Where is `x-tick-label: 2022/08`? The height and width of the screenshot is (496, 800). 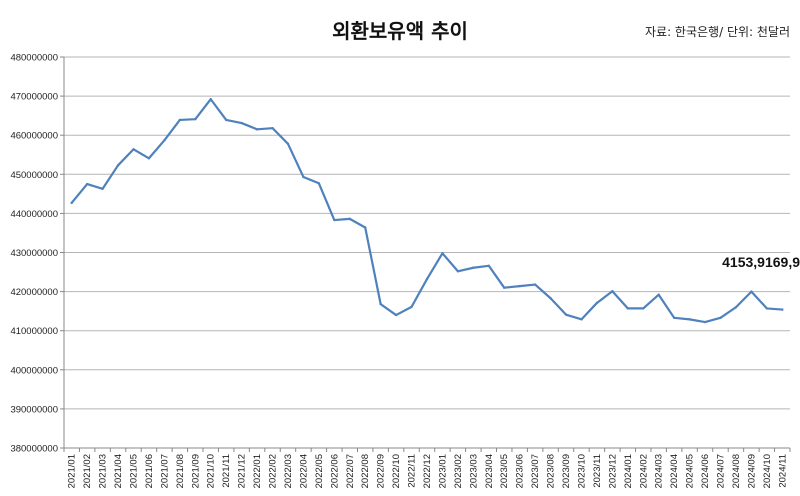
x-tick-label: 2022/08 is located at coordinates (365, 471).